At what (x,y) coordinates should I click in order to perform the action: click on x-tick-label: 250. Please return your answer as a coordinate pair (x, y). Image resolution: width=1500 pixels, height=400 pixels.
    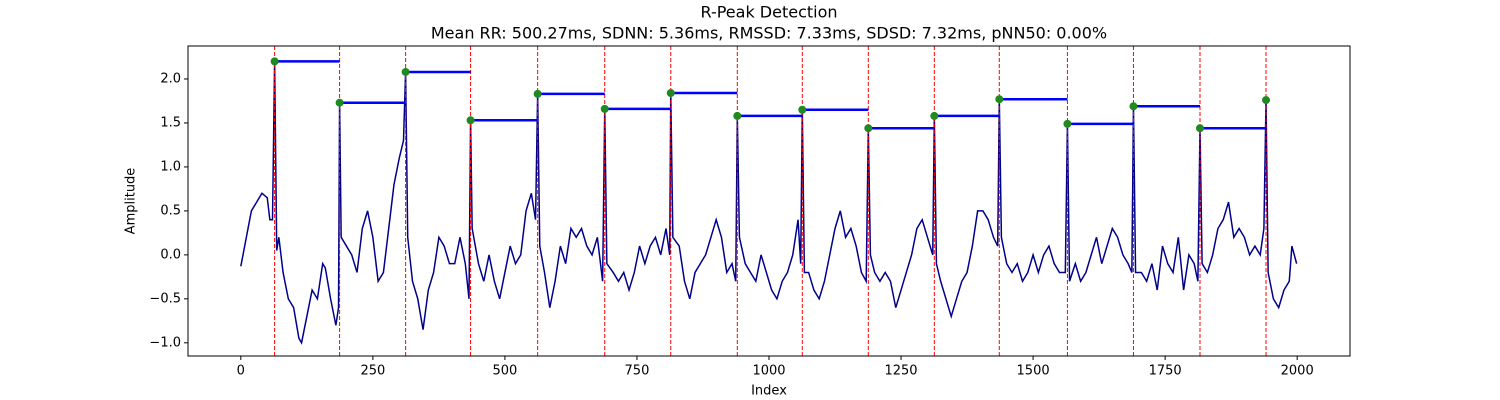
    Looking at the image, I should click on (372, 371).